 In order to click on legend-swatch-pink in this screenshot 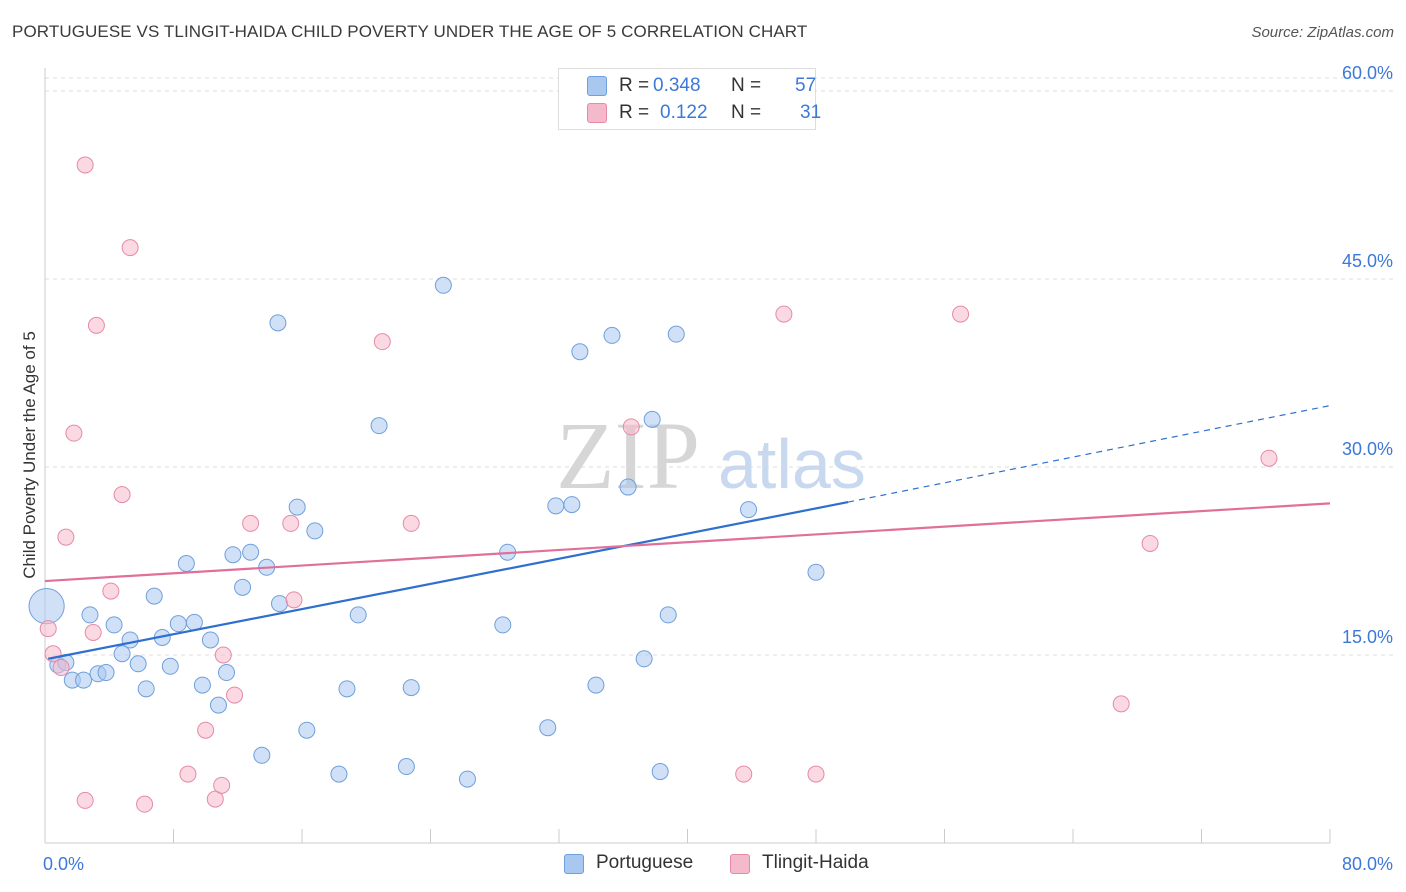, I will do `click(740, 864)`.